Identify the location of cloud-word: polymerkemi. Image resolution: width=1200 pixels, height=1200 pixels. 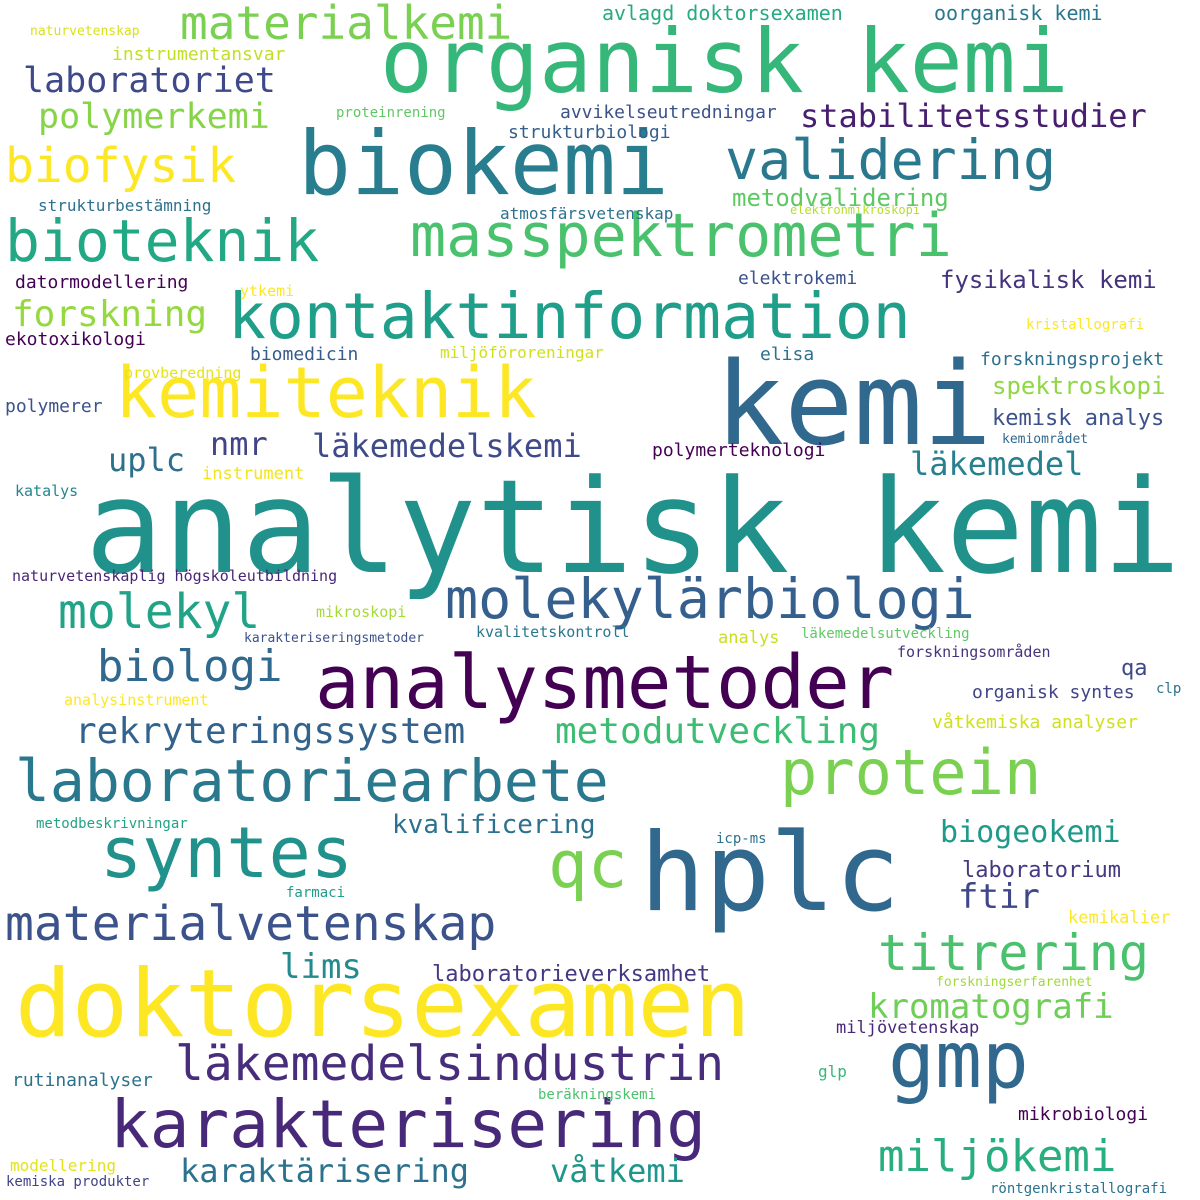
(154, 117).